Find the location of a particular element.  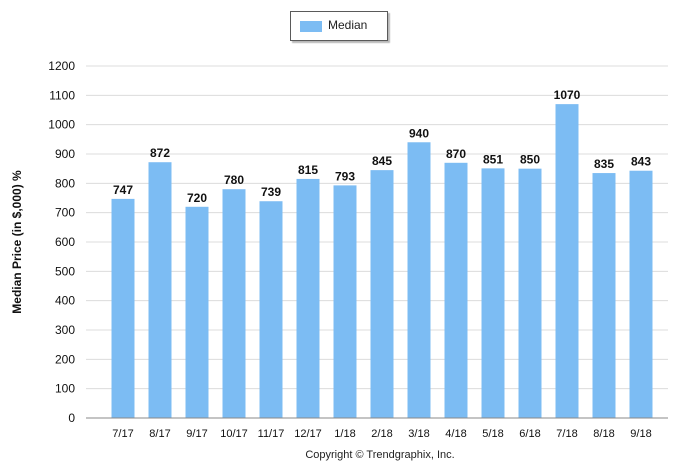

x-tick-label: 5/18 is located at coordinates (492, 434).